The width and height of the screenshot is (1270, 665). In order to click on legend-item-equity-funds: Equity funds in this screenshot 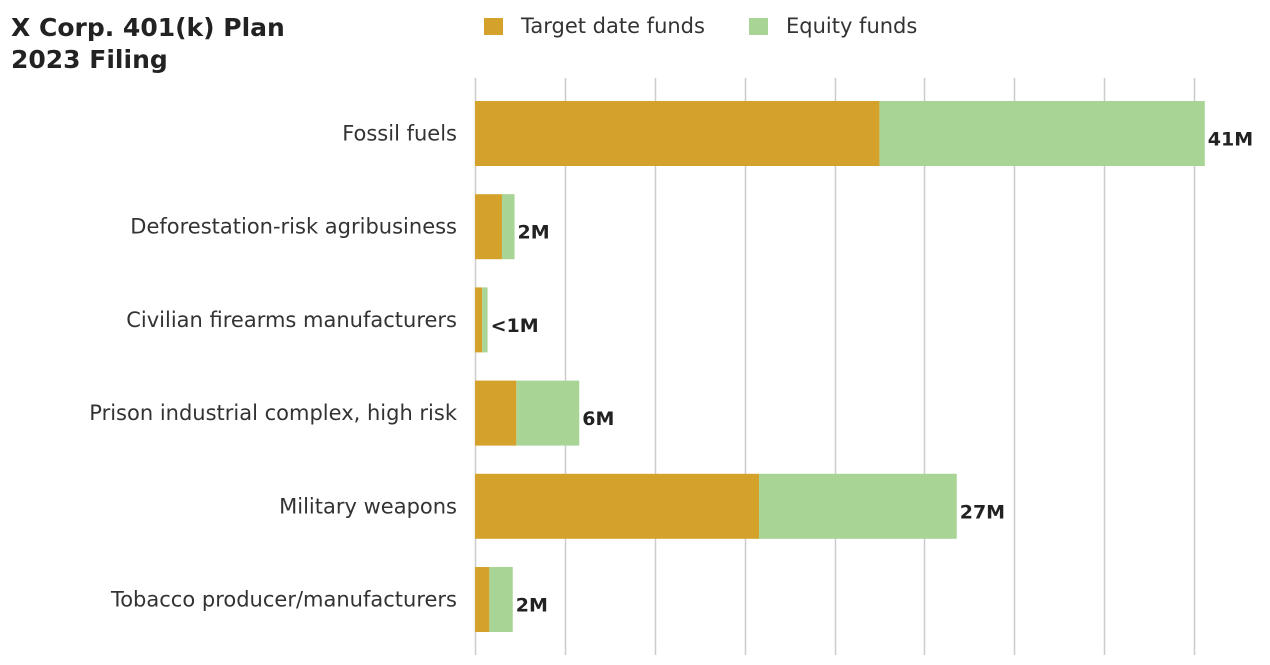, I will do `click(833, 26)`.